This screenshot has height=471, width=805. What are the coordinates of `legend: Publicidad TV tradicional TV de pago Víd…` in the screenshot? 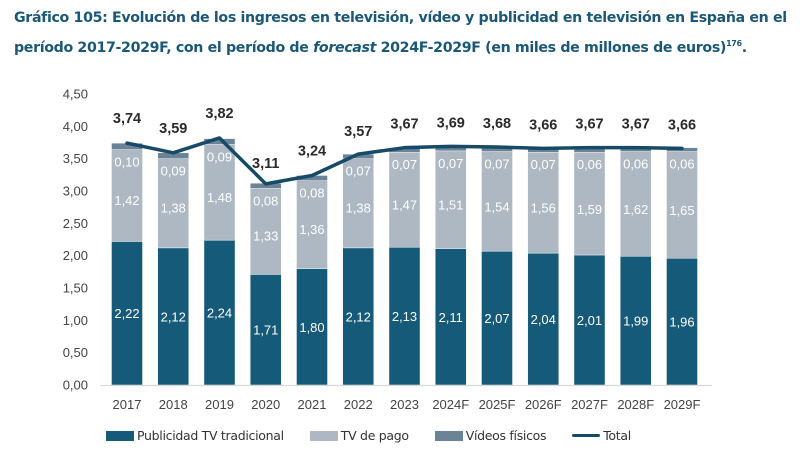 It's located at (381, 435).